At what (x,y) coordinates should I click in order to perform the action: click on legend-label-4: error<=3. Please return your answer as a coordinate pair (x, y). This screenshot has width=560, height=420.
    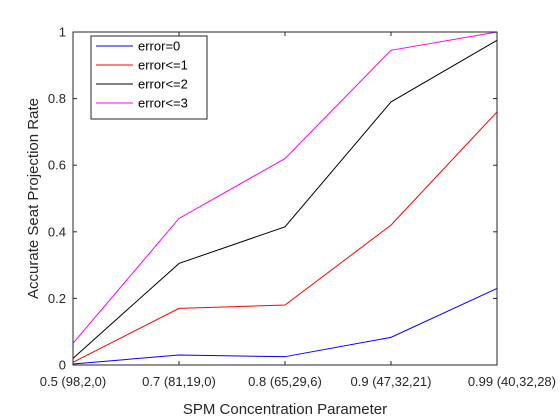
    Looking at the image, I should click on (163, 103).